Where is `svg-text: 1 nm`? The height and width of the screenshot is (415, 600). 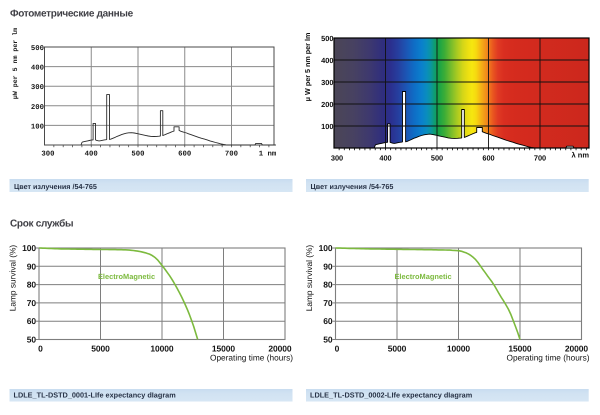
svg-text: 1 nm is located at coordinates (268, 155).